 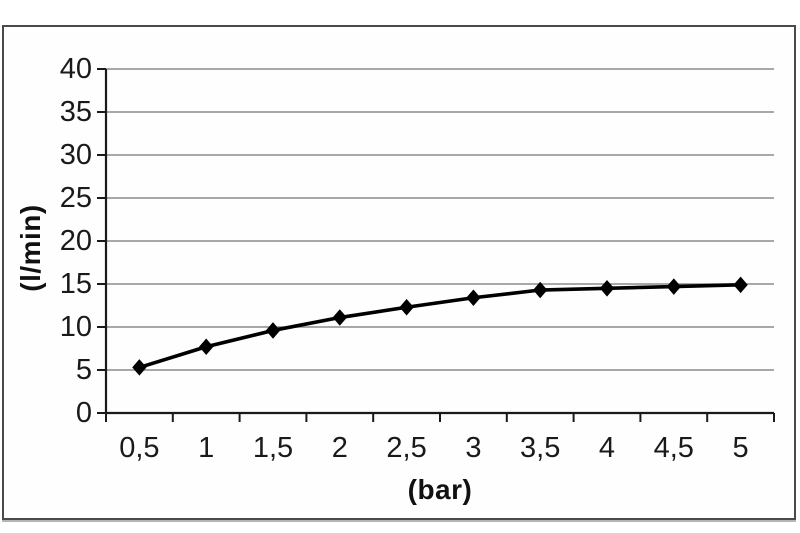 I want to click on y-tick-label: 20, so click(x=76, y=241).